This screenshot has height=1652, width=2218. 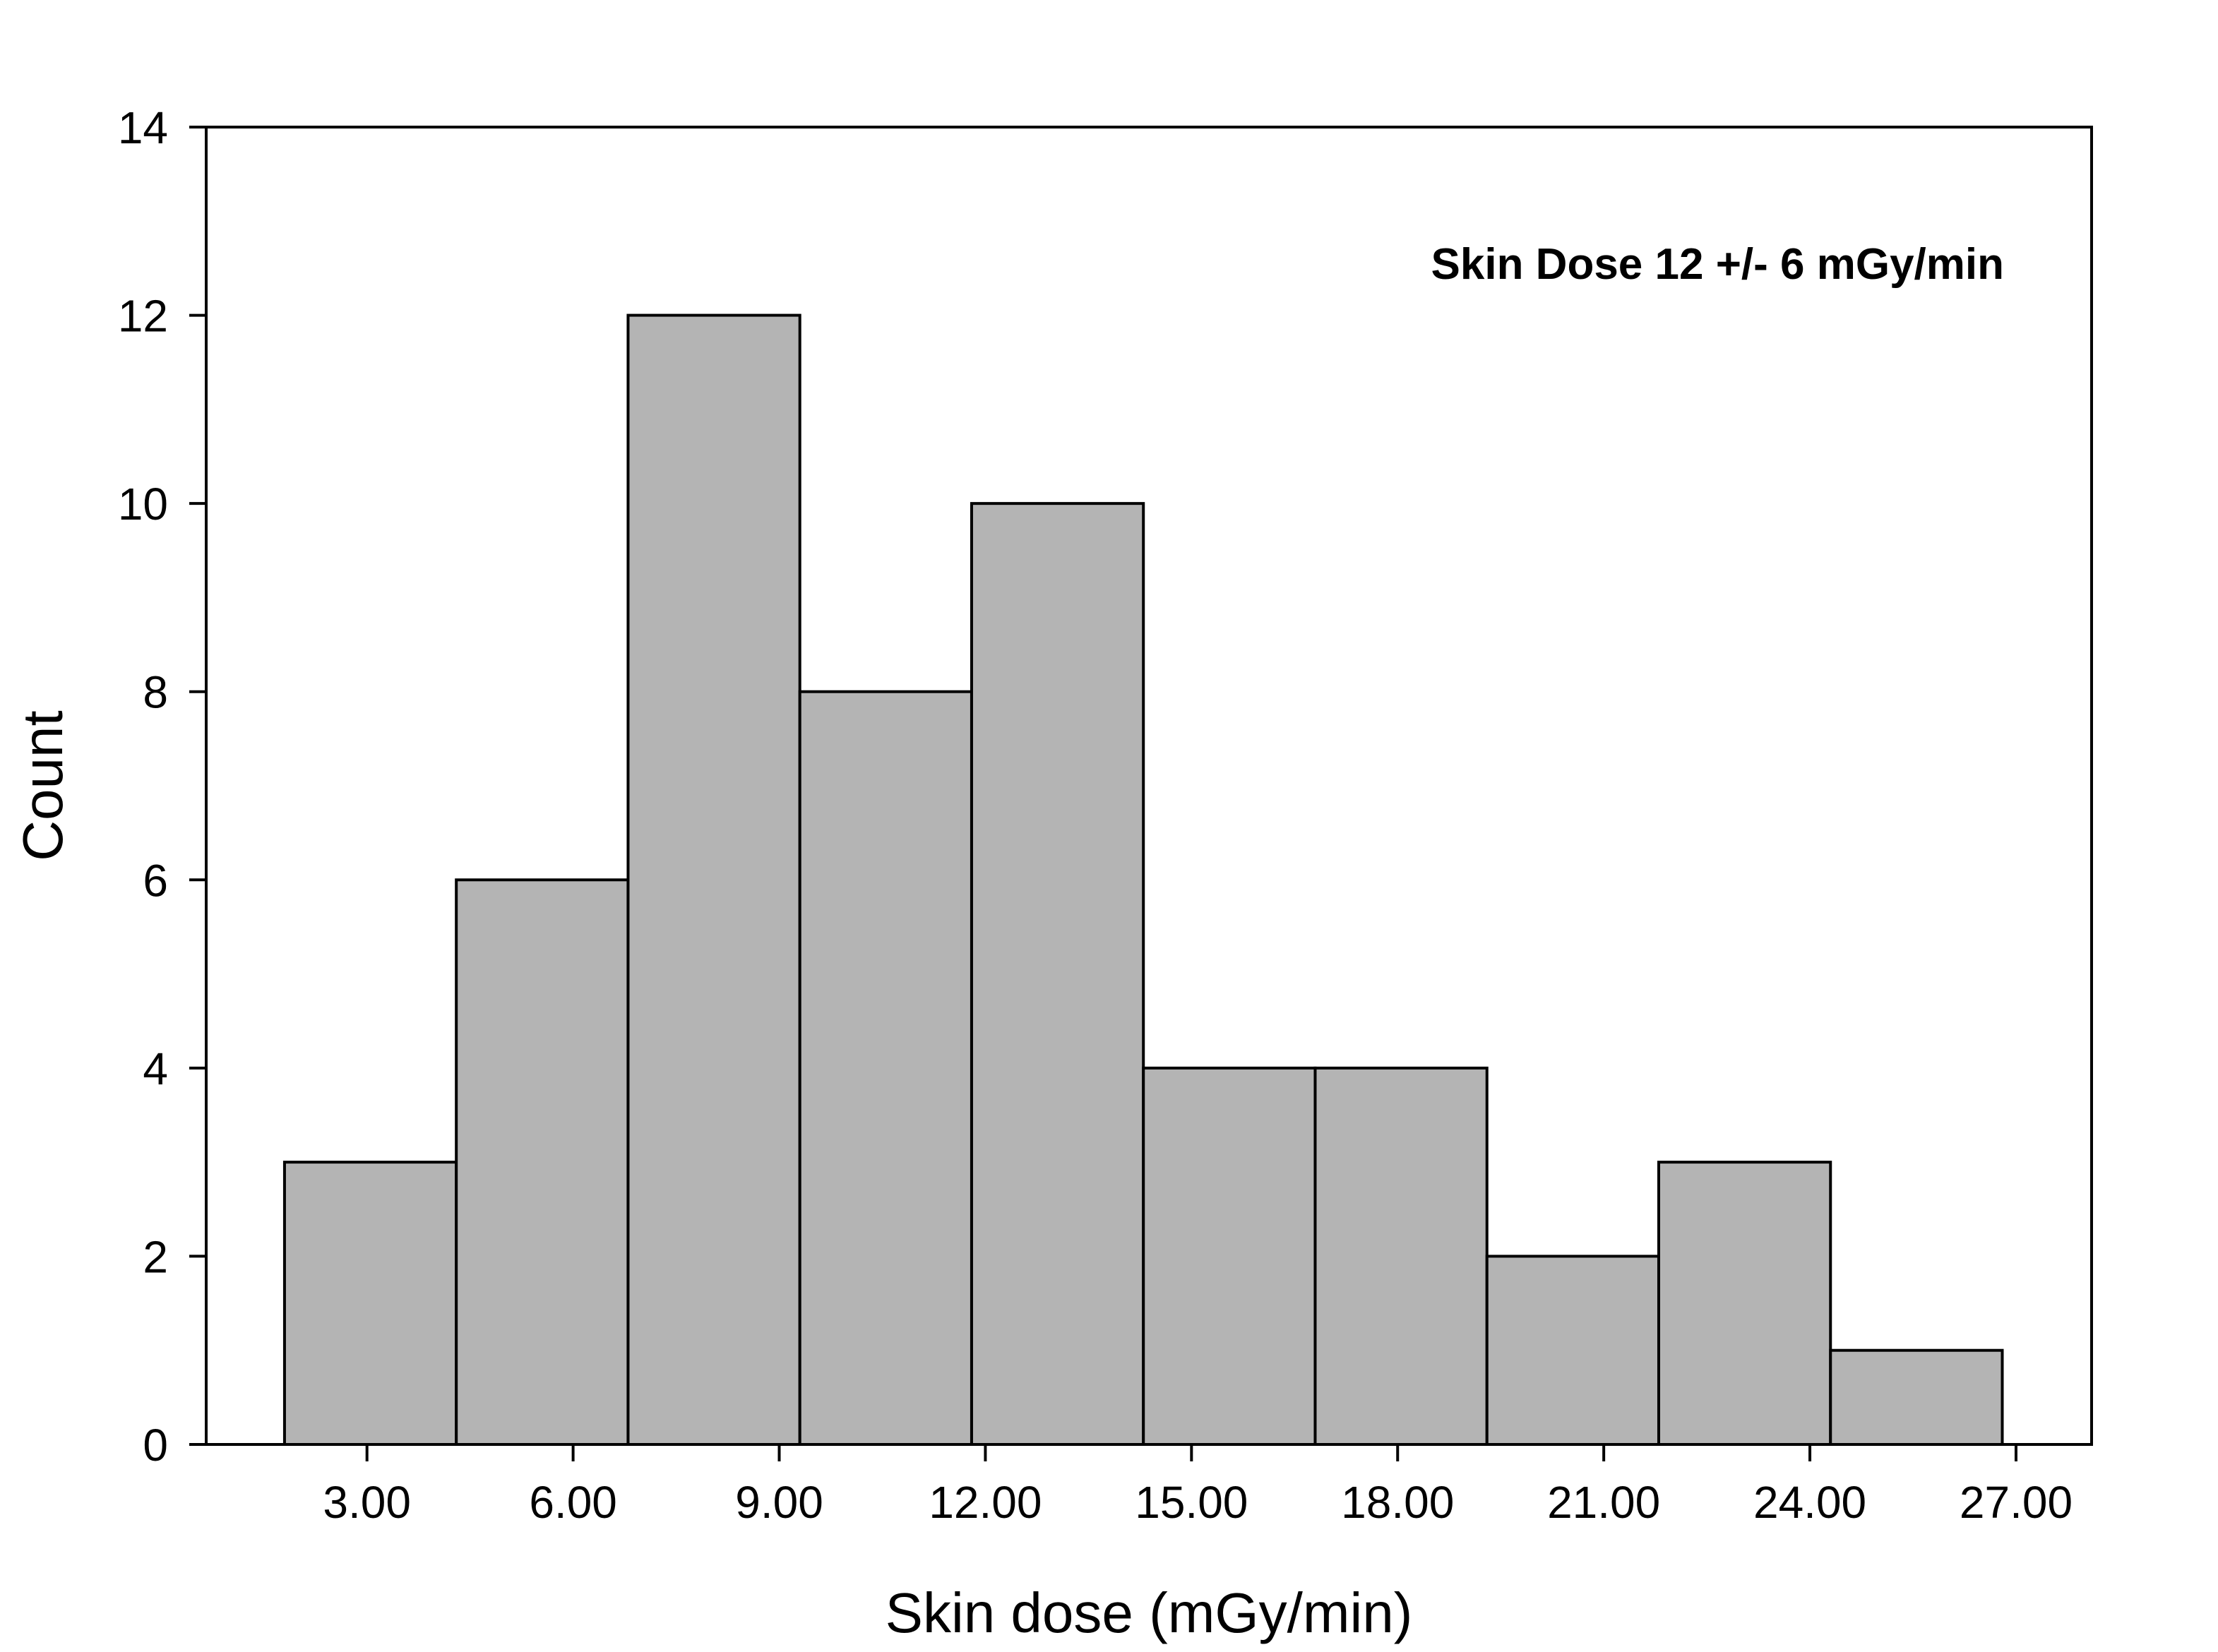 I want to click on x-tick-label: 12.00, so click(x=985, y=1502).